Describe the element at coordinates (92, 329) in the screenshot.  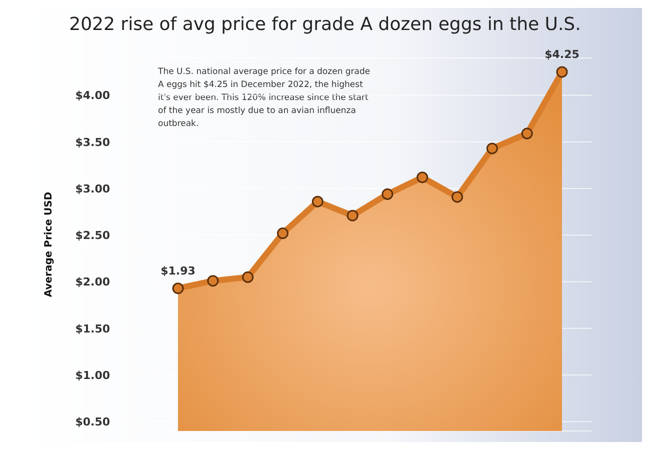
I see `y-tick-label: $1.50` at that location.